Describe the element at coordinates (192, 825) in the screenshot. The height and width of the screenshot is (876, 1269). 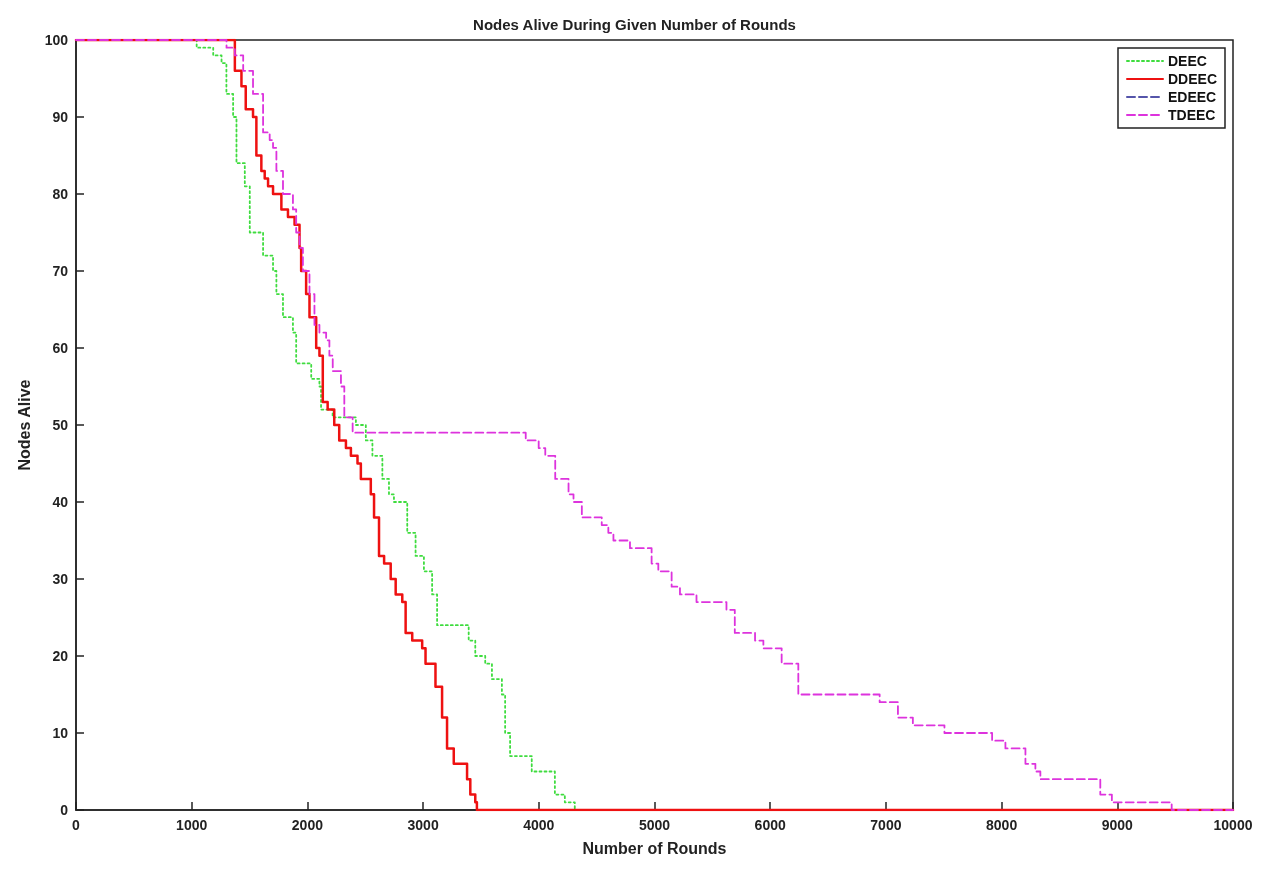
I see `x-tick-label: 1000` at that location.